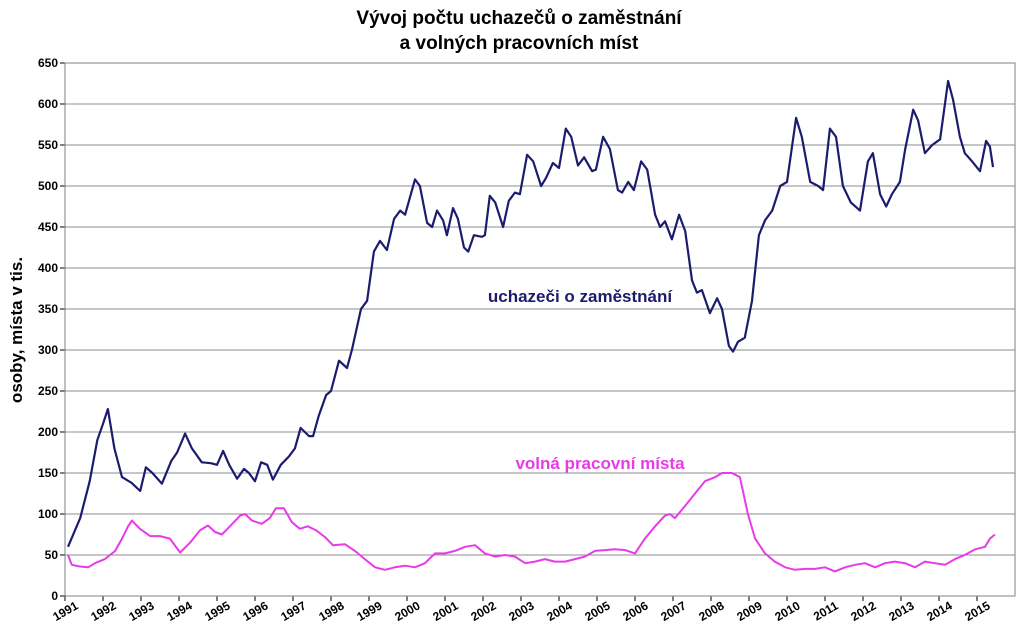 The height and width of the screenshot is (641, 1024). Describe the element at coordinates (48, 104) in the screenshot. I see `y-tick-label: 600` at that location.